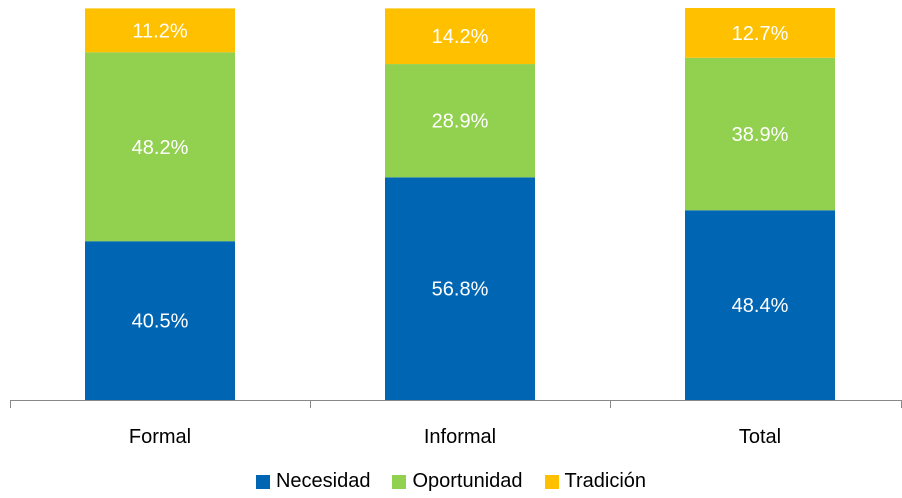 This screenshot has height=498, width=902. Describe the element at coordinates (160, 437) in the screenshot. I see `x-tick-label-formal: Formal` at that location.